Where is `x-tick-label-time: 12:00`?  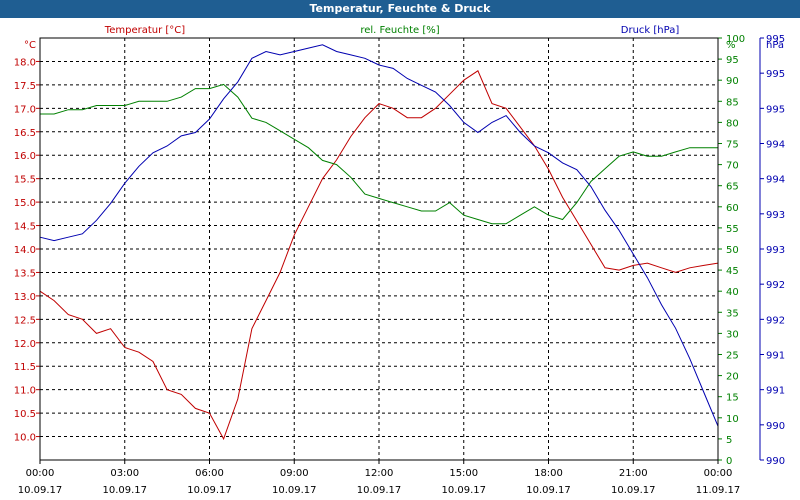 x-tick-label-time: 12:00 is located at coordinates (379, 473).